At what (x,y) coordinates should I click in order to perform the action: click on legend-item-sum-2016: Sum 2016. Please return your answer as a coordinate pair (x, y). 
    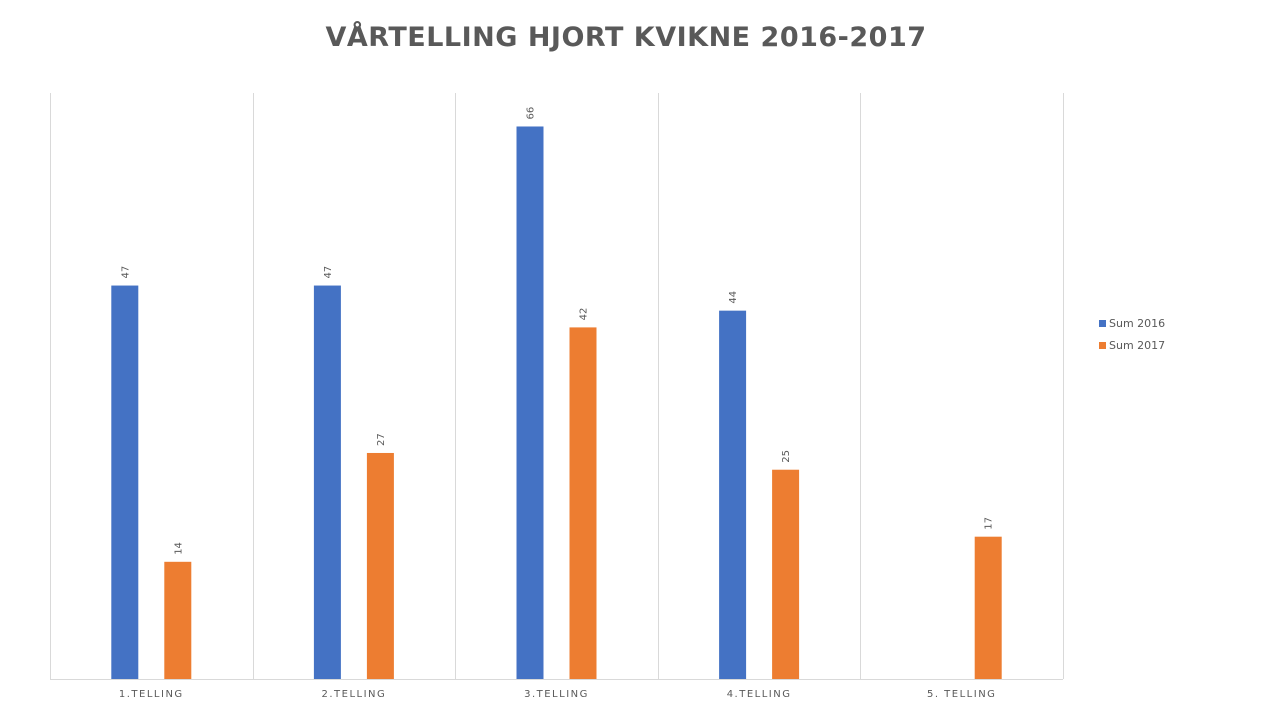
    Looking at the image, I should click on (1132, 323).